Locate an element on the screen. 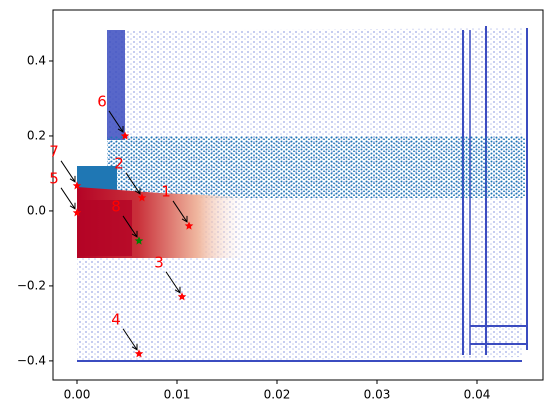 The height and width of the screenshot is (417, 559). x-tick-label: 0.00 is located at coordinates (77, 395).